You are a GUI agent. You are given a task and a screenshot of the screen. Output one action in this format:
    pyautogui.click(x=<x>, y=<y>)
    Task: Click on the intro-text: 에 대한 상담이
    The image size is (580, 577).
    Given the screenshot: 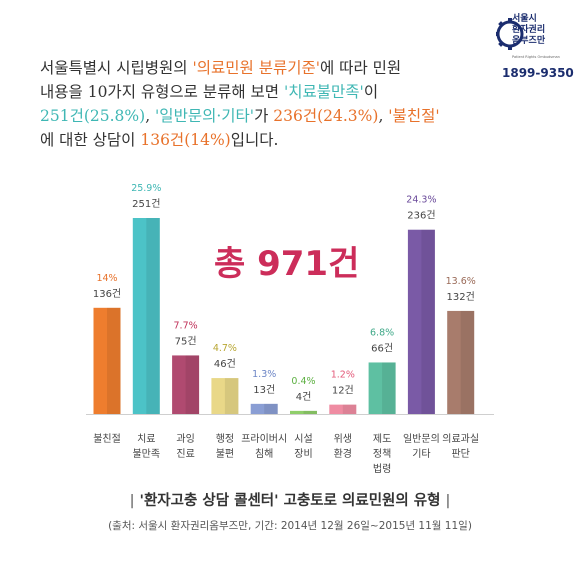 What is the action you would take?
    pyautogui.click(x=90, y=140)
    